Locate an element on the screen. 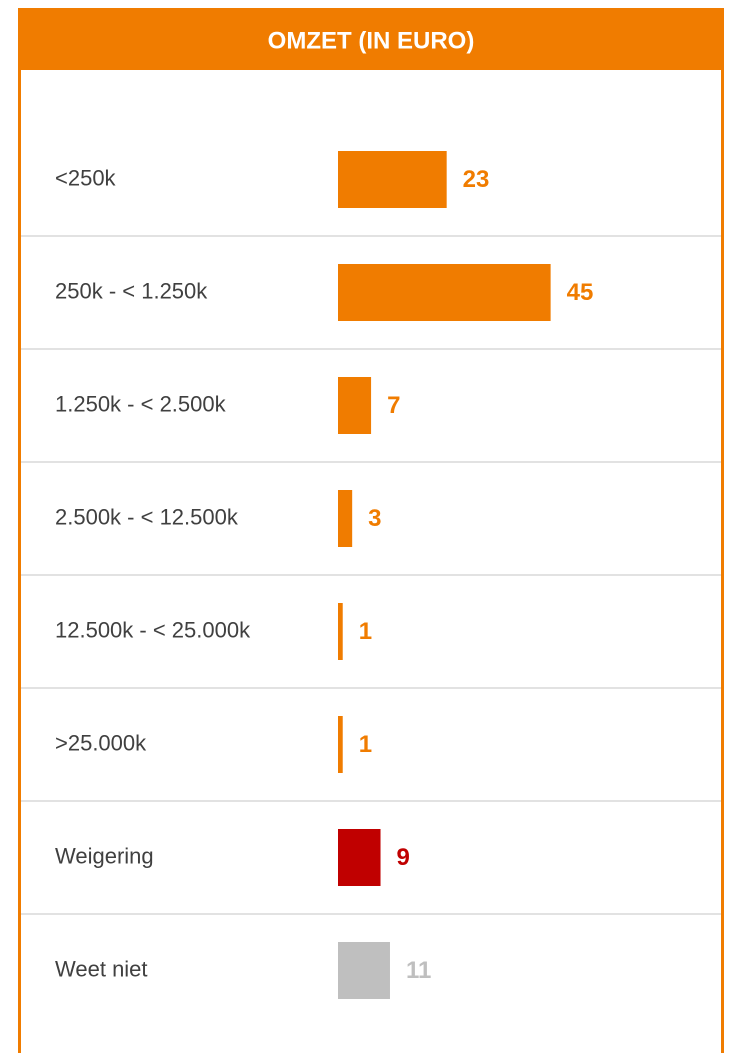  value-label: 7 is located at coordinates (393, 405).